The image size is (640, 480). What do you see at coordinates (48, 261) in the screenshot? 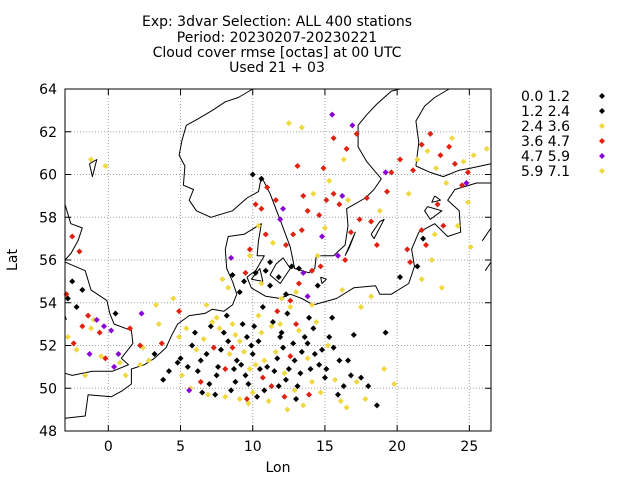
I see `y-tick-label: 56` at bounding box center [48, 261].